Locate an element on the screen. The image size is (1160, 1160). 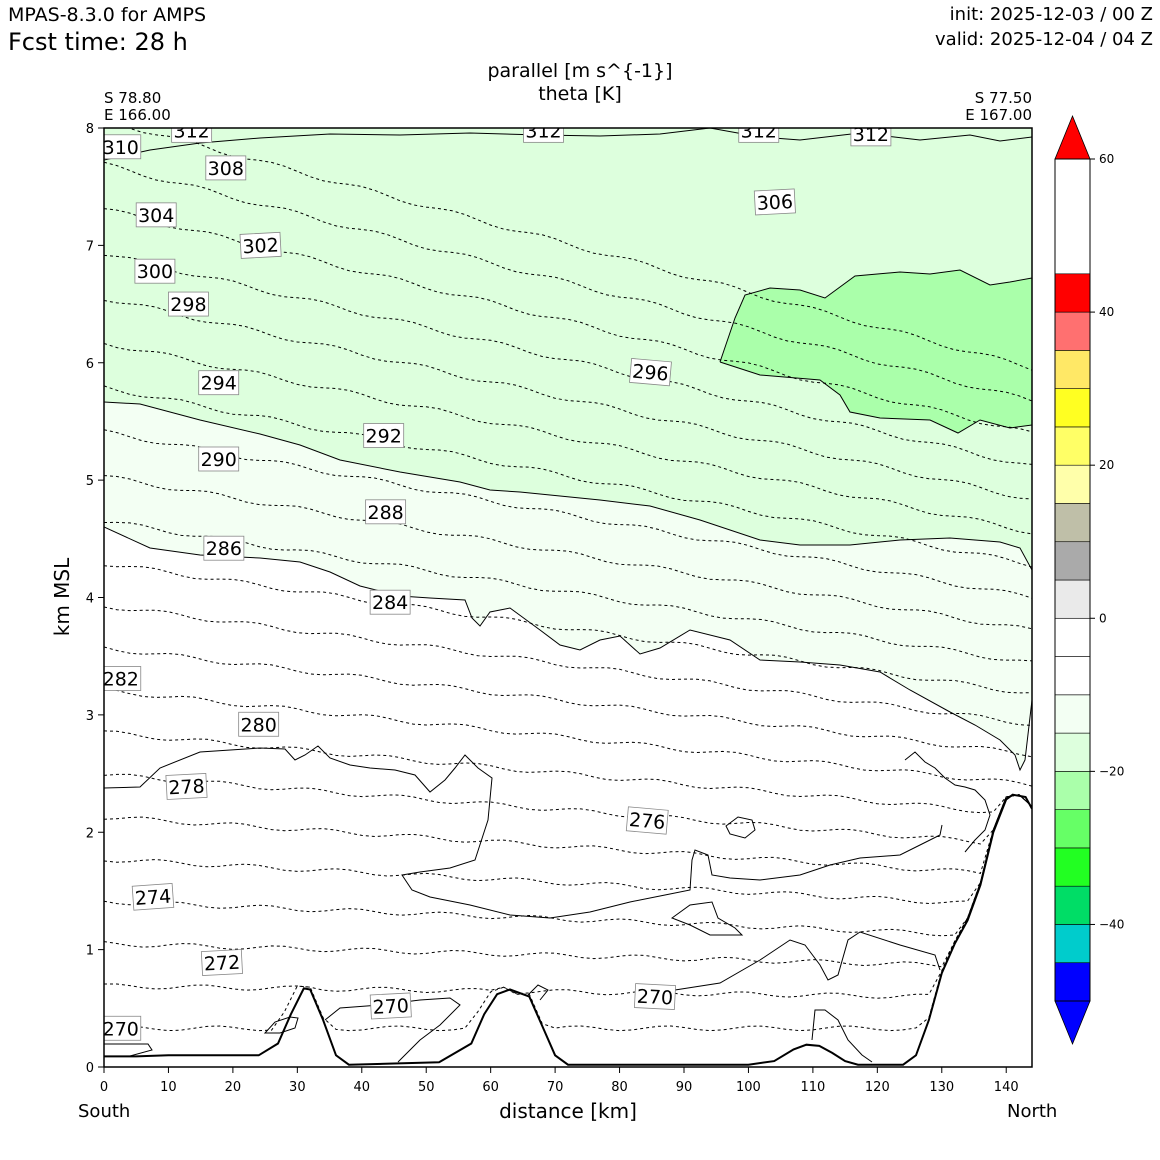
colorbar: −40 −20 0 20 40 60 is located at coordinates (1089, 580).